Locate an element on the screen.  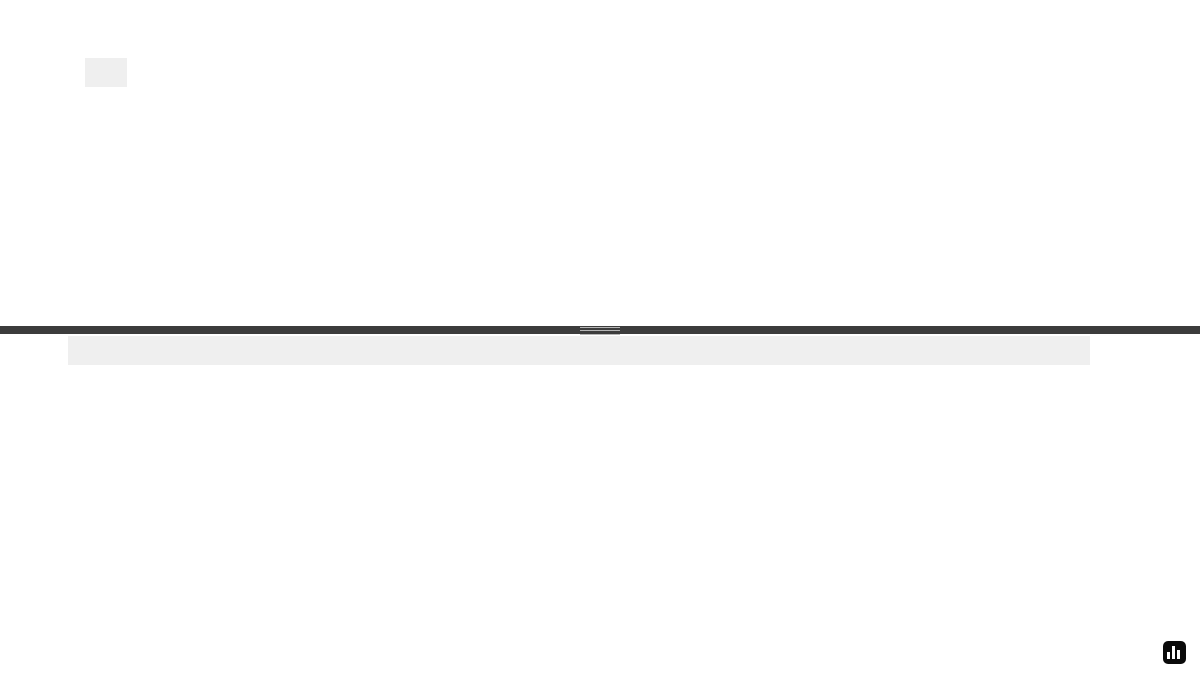
divider-grip-icon is located at coordinates (600, 331).